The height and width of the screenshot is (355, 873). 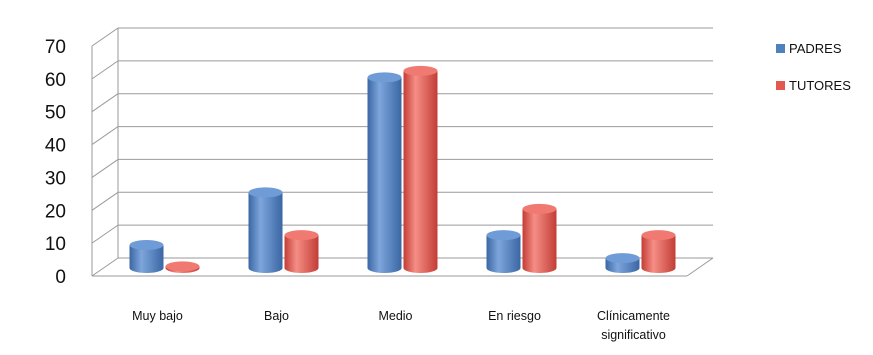 I want to click on legend-swatch-tutores, so click(x=780, y=85).